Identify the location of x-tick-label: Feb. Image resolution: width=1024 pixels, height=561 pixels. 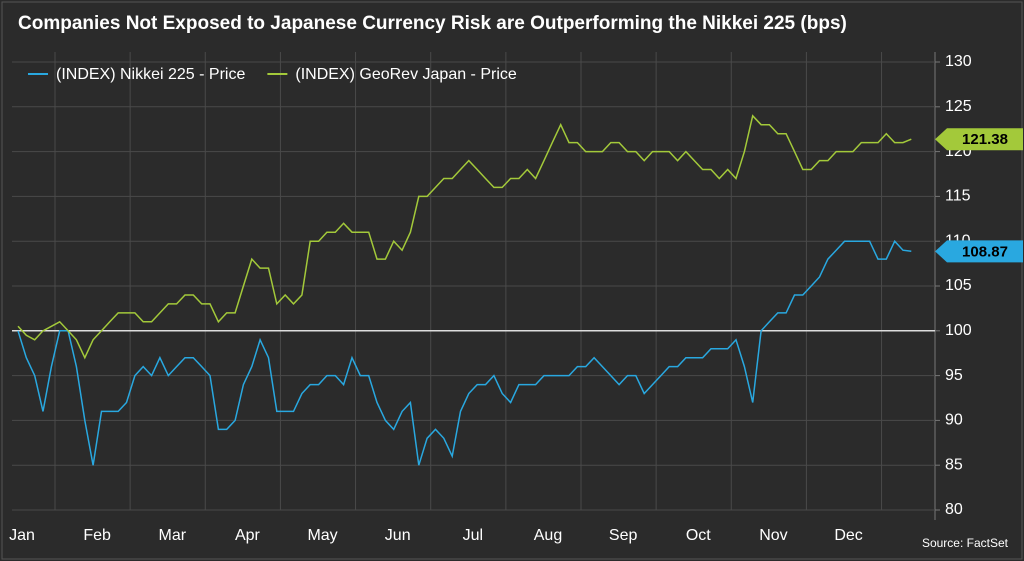
(97, 535).